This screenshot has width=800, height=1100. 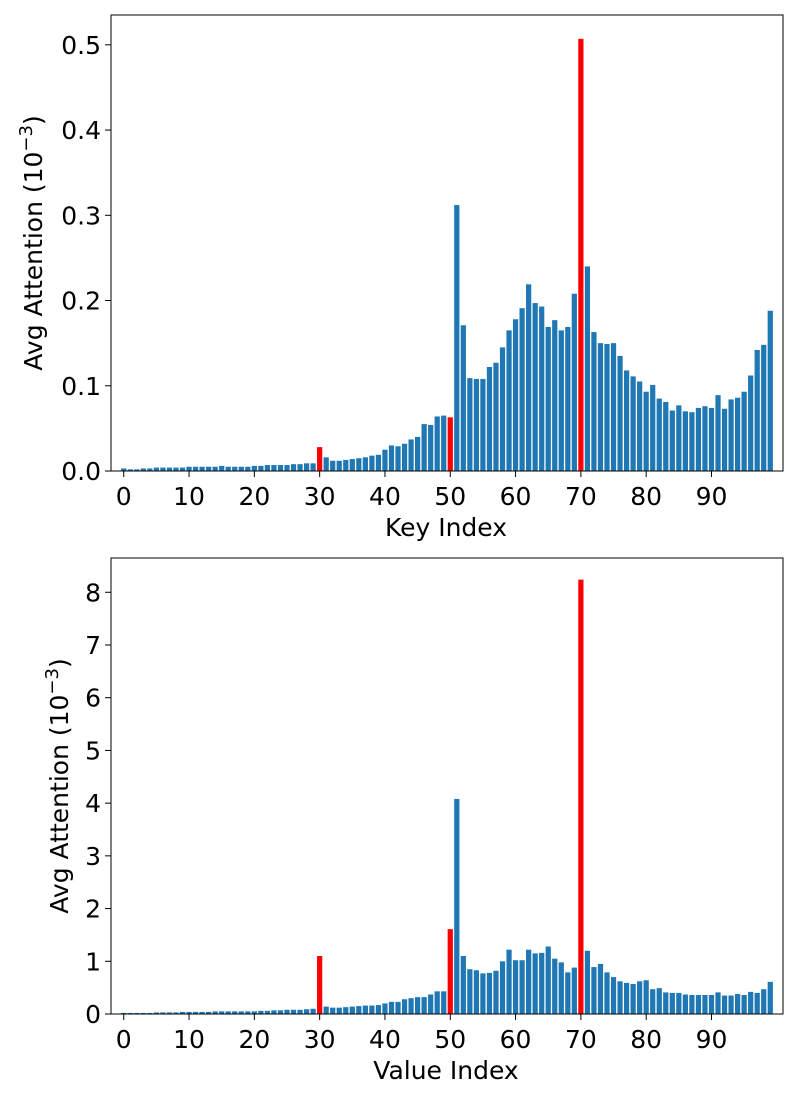 What do you see at coordinates (93, 698) in the screenshot?
I see `y-tick-label-6: 6` at bounding box center [93, 698].